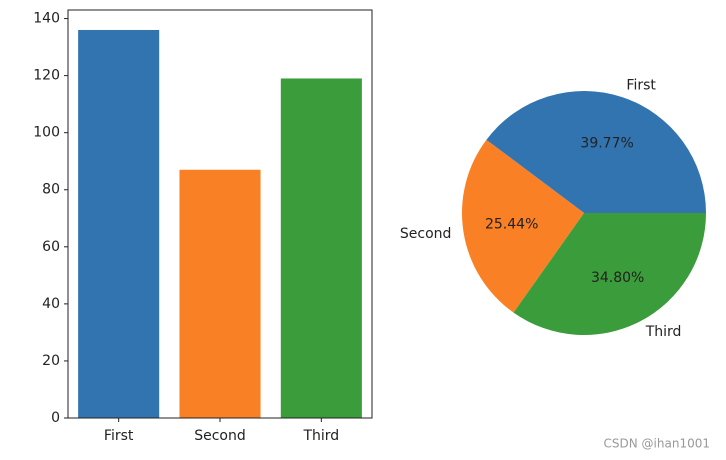  What do you see at coordinates (426, 234) in the screenshot?
I see `slice-label: Second` at bounding box center [426, 234].